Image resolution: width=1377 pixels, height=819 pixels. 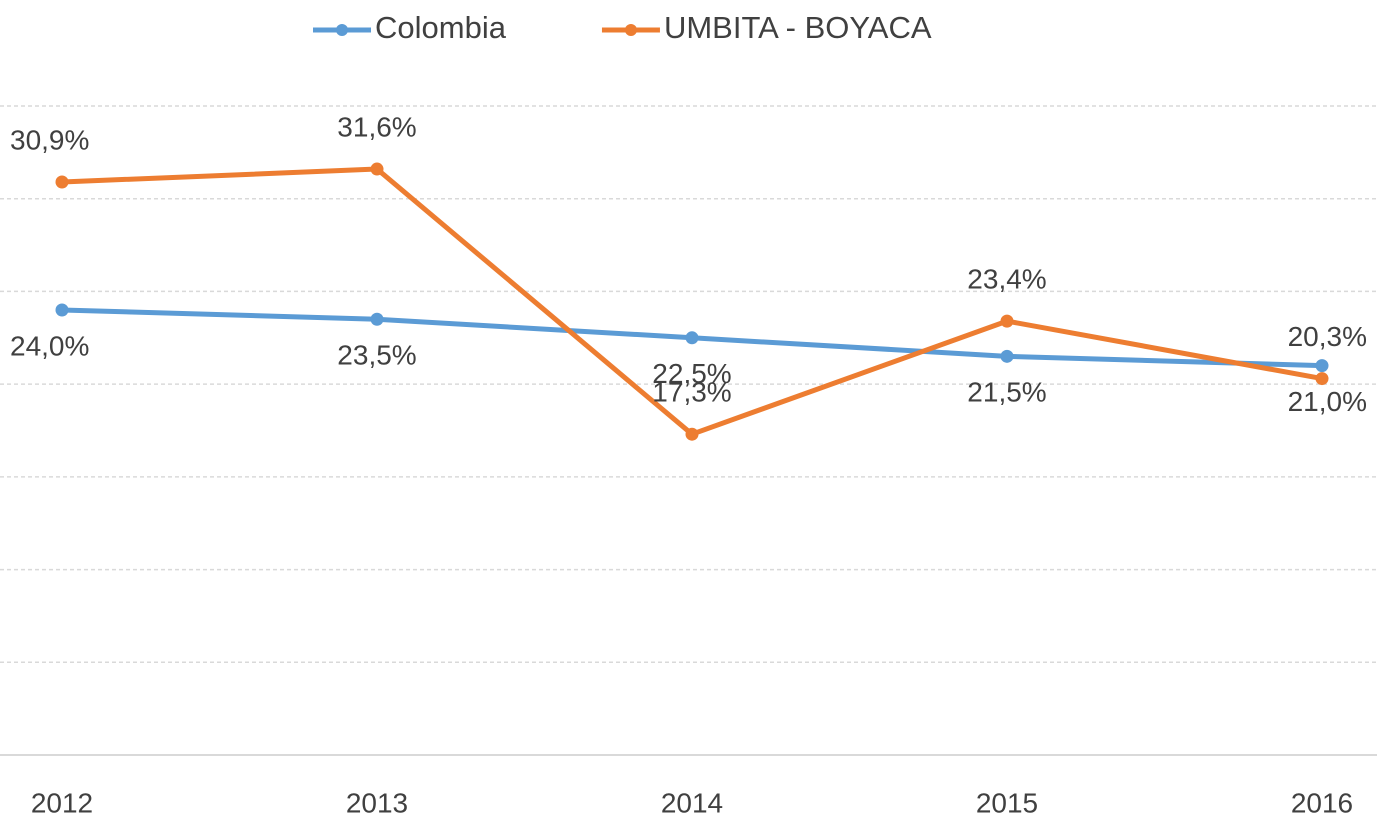 I want to click on data-label: 17,3%, so click(x=691, y=392).